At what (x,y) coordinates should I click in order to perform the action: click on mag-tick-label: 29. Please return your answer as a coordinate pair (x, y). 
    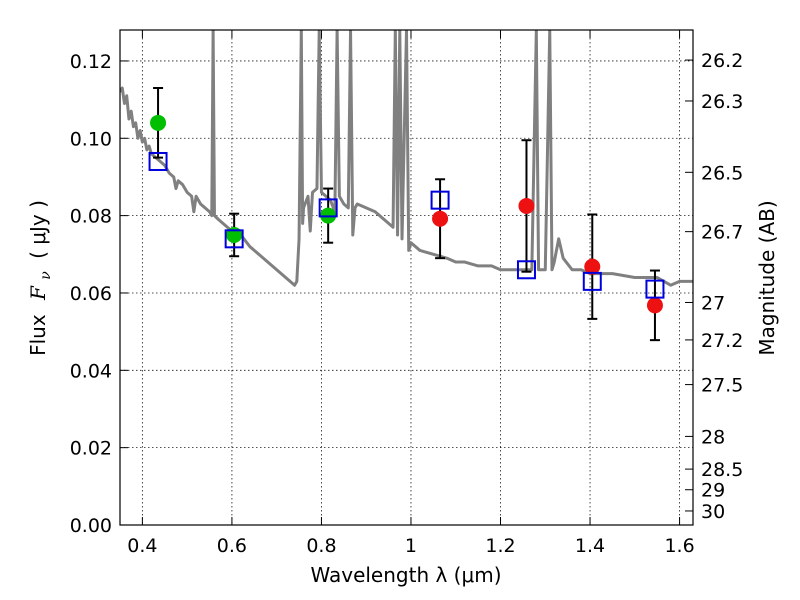
    Looking at the image, I should click on (713, 491).